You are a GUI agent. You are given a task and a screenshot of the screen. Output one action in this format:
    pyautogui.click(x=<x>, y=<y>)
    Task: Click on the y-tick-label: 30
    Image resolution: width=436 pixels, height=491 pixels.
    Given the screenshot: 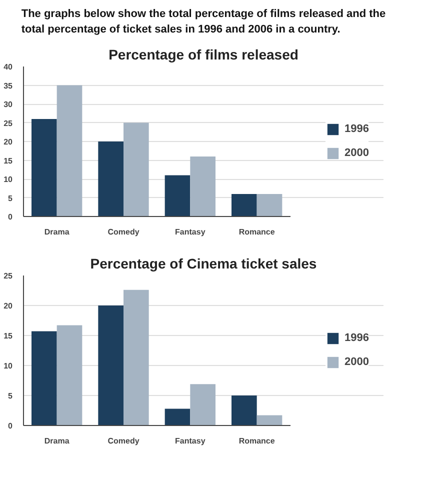 What is the action you would take?
    pyautogui.click(x=9, y=104)
    